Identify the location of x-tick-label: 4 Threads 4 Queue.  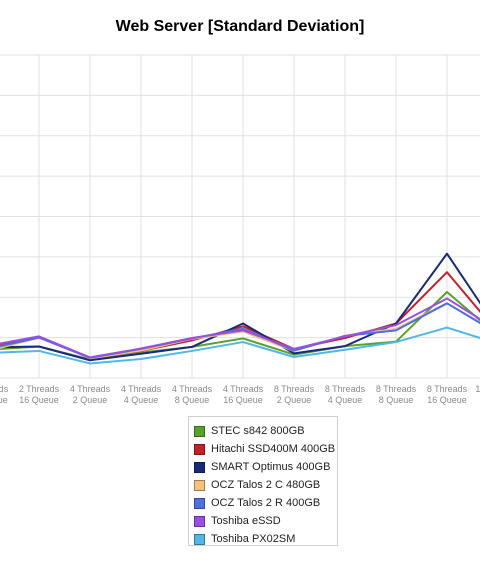
(141, 394).